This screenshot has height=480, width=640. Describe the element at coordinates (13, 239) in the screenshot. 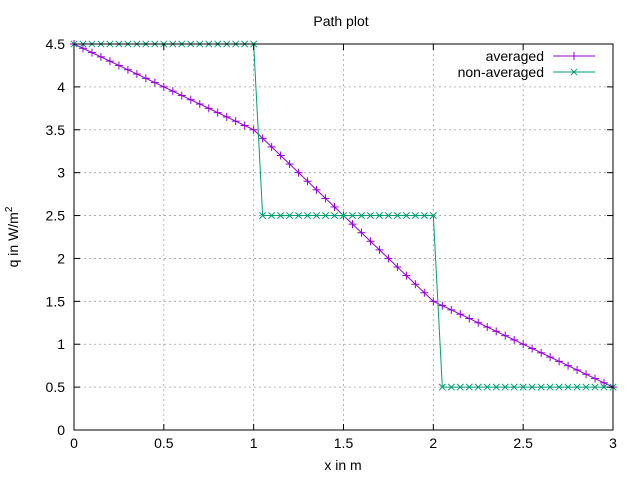

I see `y-axis-label-text: q in W/m` at that location.